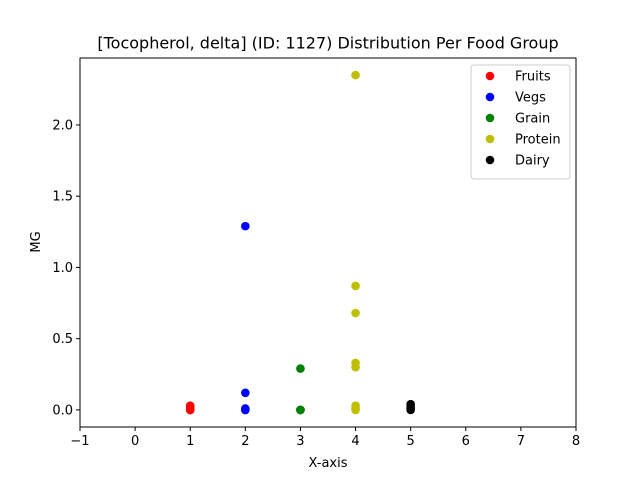  I want to click on series-fruits, so click(190, 408).